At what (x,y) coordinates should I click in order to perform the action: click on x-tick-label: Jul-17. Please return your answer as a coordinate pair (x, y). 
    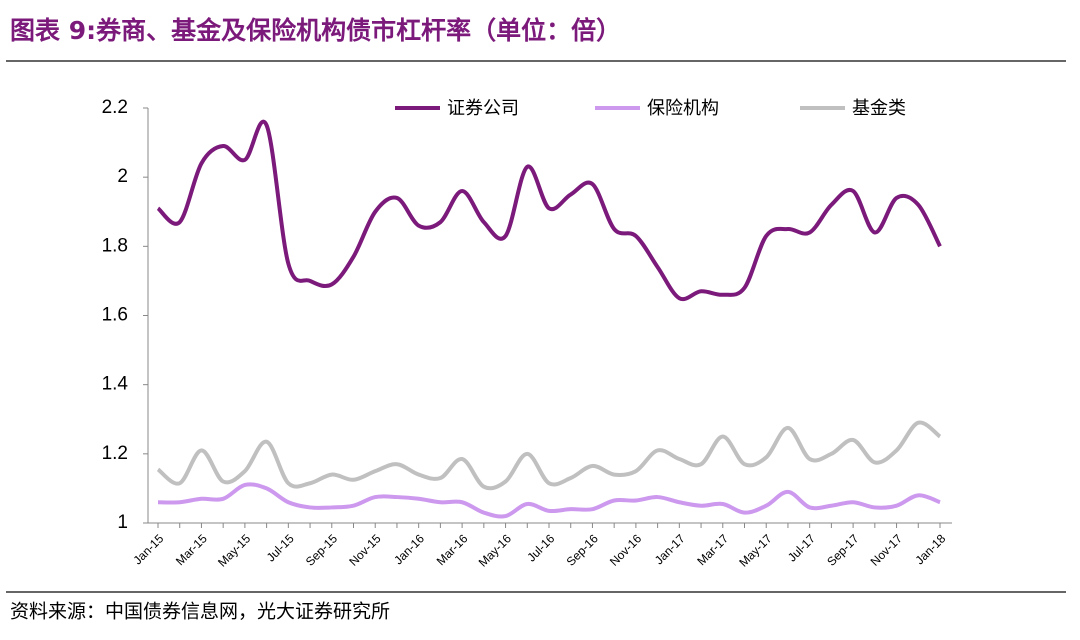
    Looking at the image, I should click on (801, 547).